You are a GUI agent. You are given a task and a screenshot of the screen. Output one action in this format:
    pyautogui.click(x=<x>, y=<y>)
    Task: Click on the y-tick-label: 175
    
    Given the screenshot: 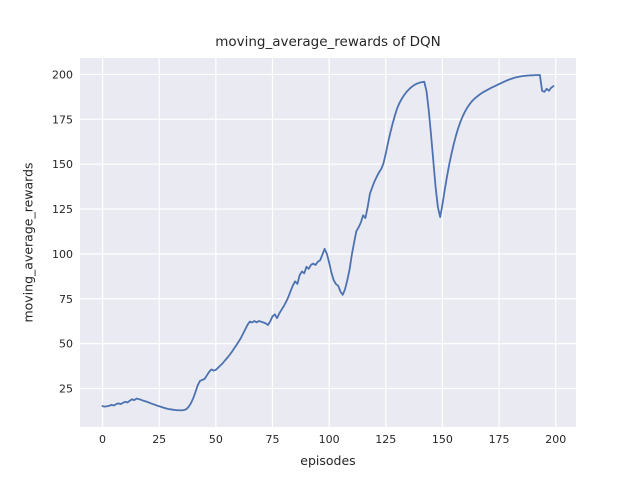 What is the action you would take?
    pyautogui.click(x=62, y=119)
    